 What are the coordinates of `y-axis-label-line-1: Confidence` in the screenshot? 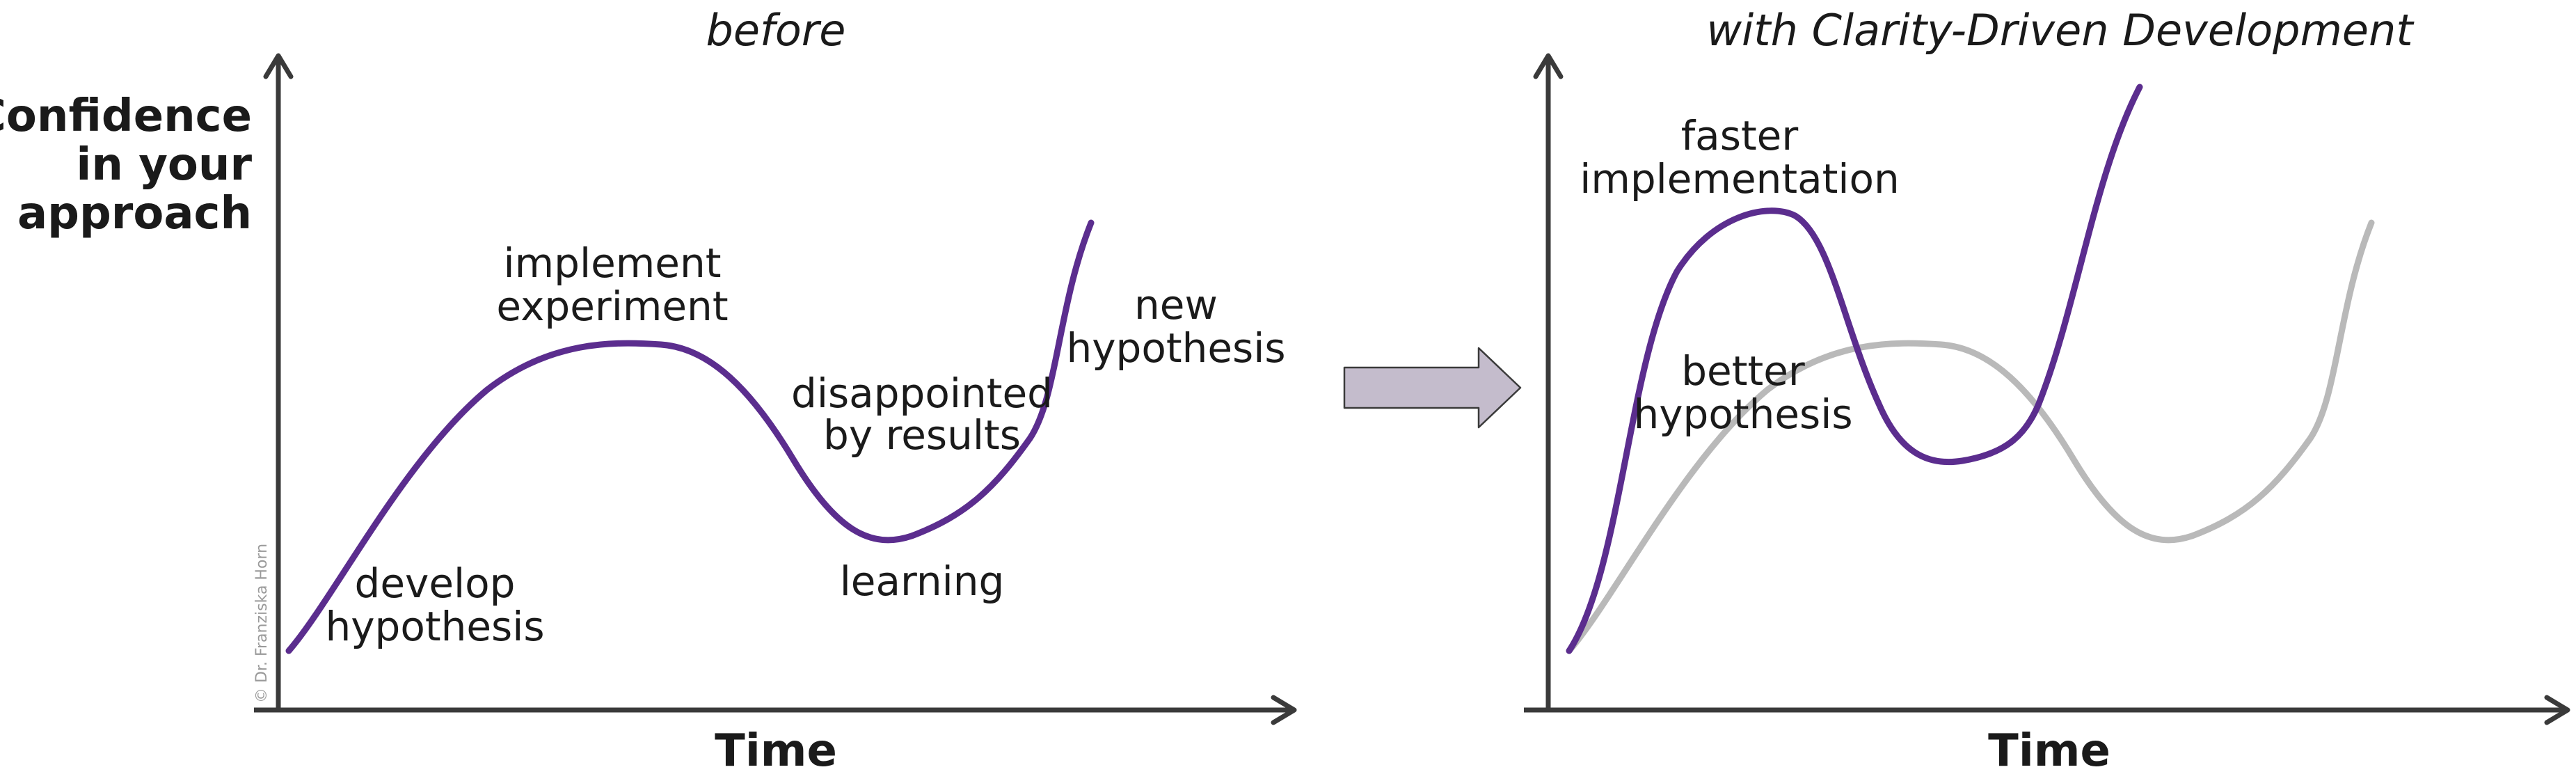 It's located at (126, 116).